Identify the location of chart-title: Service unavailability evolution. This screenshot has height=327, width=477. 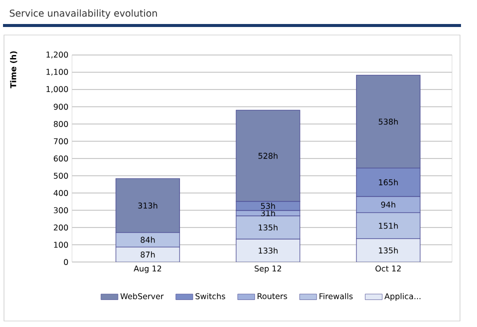
(83, 14).